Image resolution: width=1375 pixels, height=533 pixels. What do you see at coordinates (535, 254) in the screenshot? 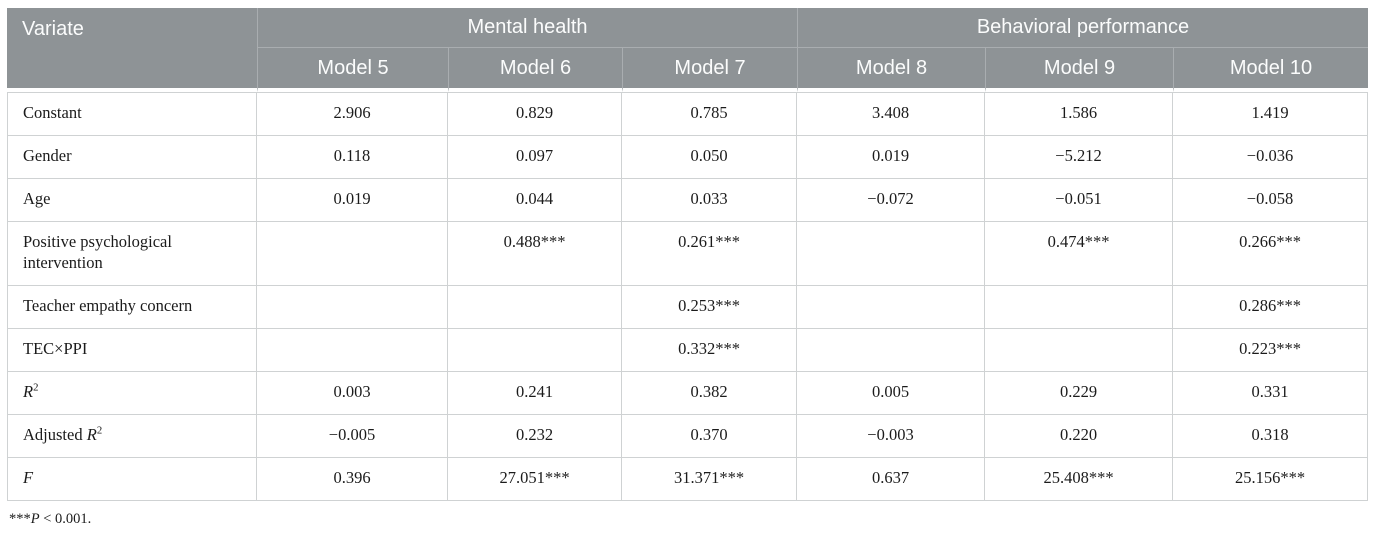
I see `cell-value: 0.488***` at bounding box center [535, 254].